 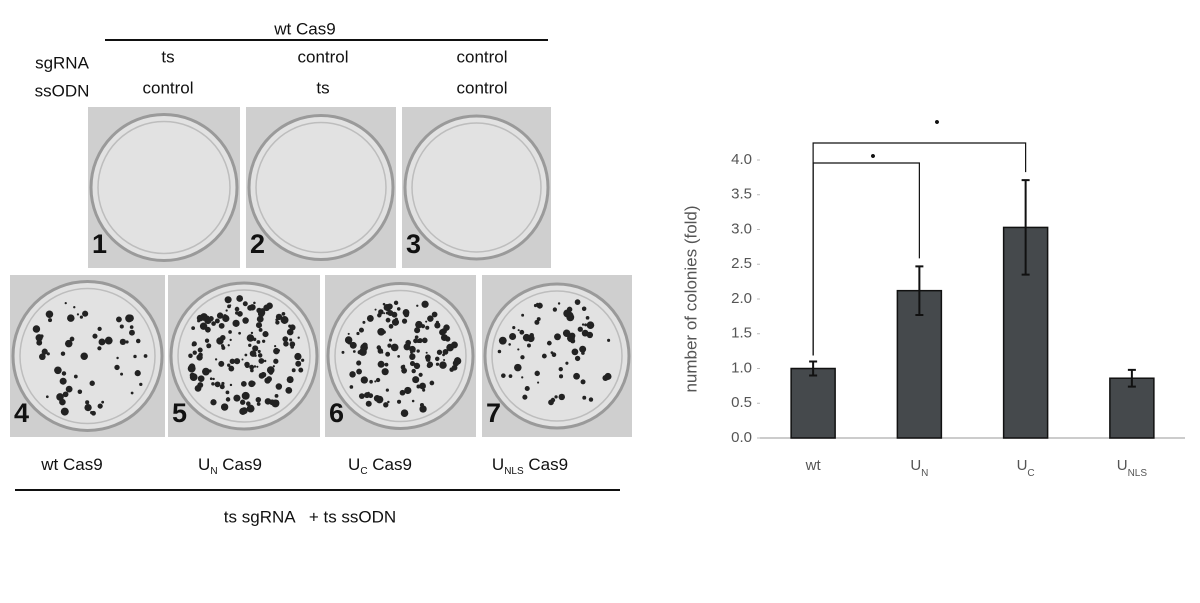 What do you see at coordinates (741, 298) in the screenshot?
I see `y-tick-label: 2.0` at bounding box center [741, 298].